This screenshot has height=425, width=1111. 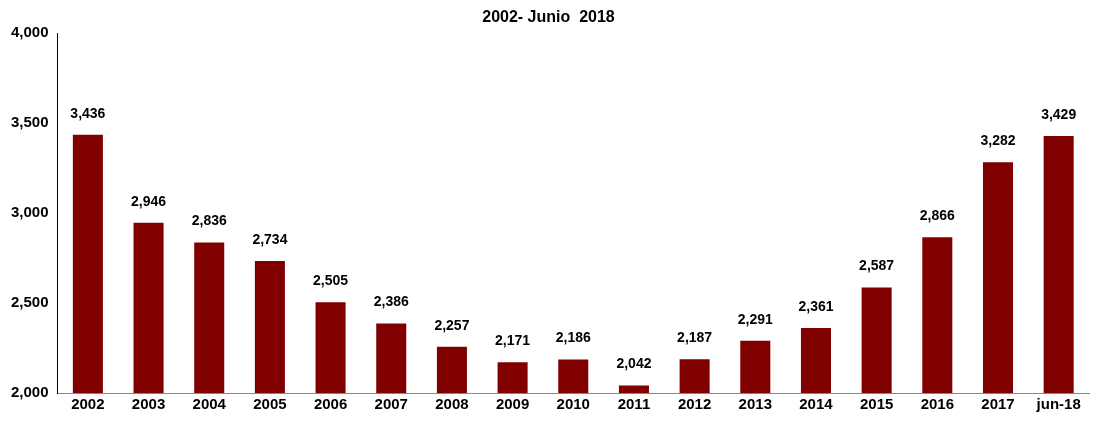 I want to click on y-tick-label: 2,000, so click(x=29, y=392).